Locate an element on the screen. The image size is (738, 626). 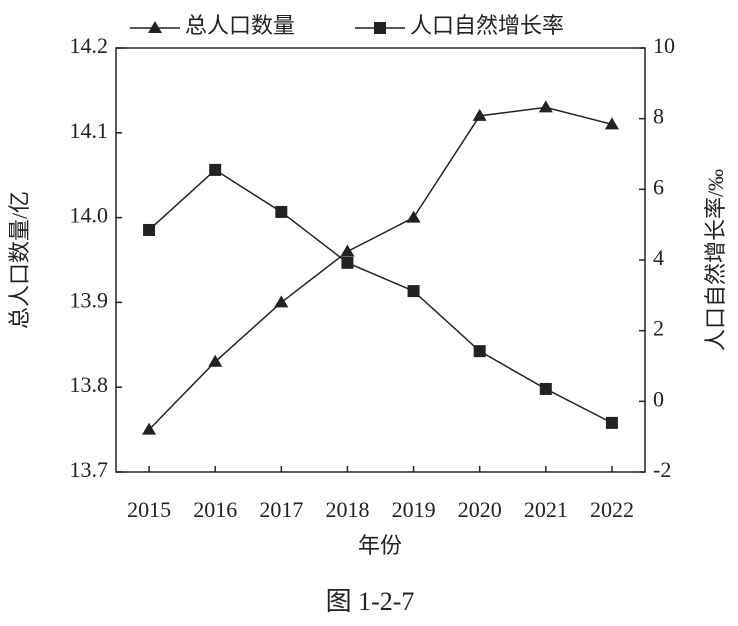
legend-label: 总人口数量 is located at coordinates (240, 25).